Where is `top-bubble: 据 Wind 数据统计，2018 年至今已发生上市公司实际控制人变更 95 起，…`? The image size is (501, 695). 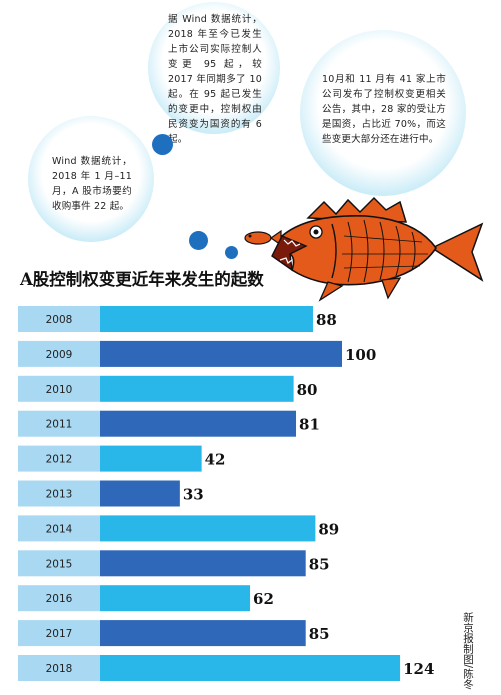
top-bubble: 据 Wind 数据统计，2018 年至今已发生上市公司实际控制人变更 95 起，… is located at coordinates (214, 73).